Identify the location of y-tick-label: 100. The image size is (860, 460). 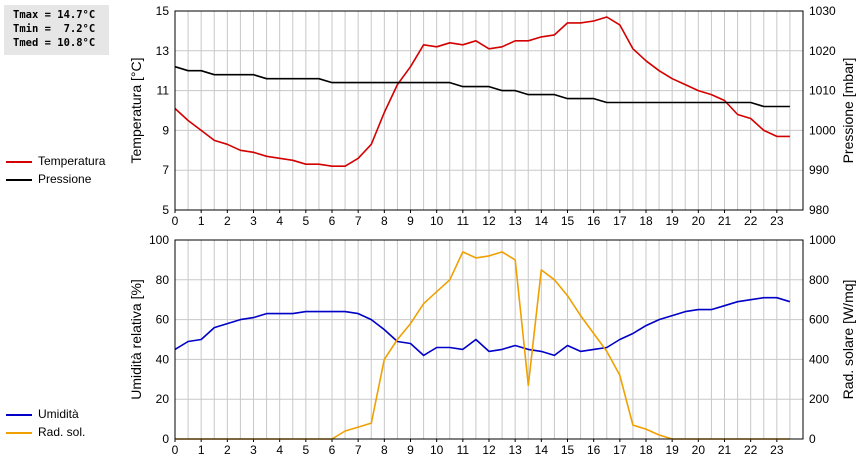
(159, 240).